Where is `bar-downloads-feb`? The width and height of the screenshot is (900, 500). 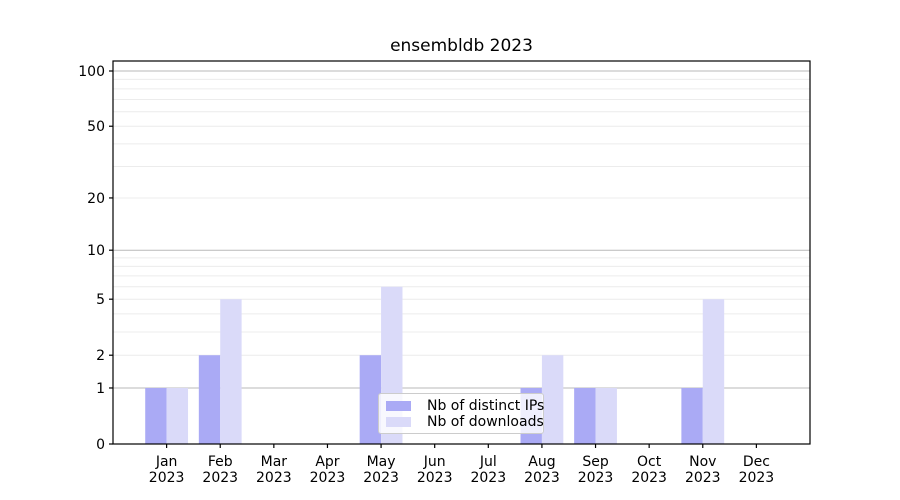
bar-downloads-feb is located at coordinates (231, 371).